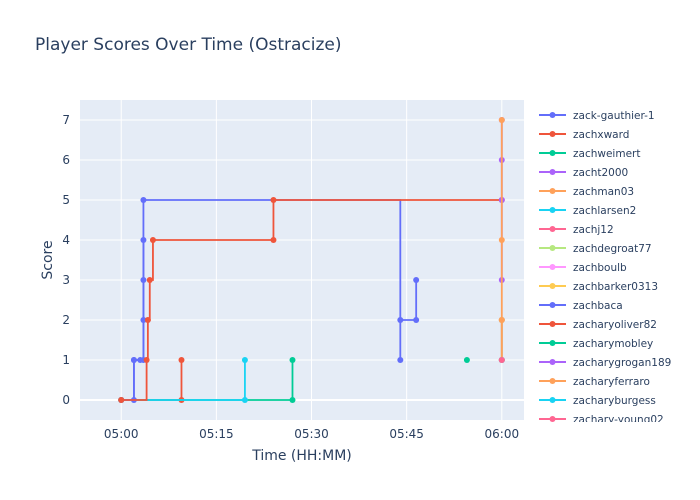 The height and width of the screenshot is (500, 700). Describe the element at coordinates (66, 360) in the screenshot. I see `y-tick-label: 1` at that location.